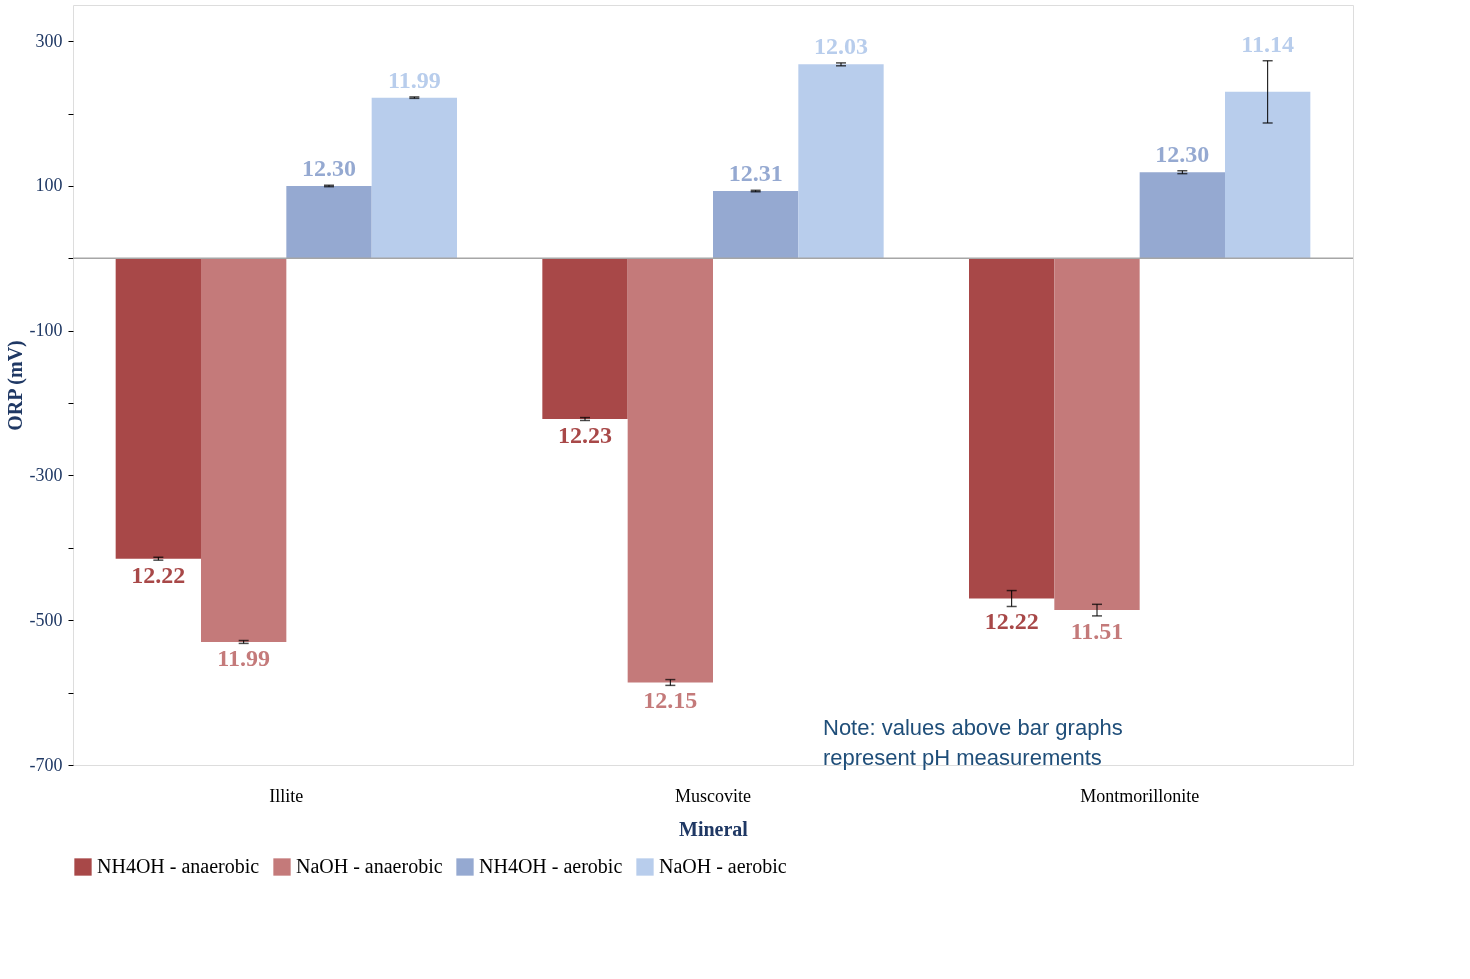  Describe the element at coordinates (49, 40) in the screenshot. I see `y-tick-label: 300` at that location.